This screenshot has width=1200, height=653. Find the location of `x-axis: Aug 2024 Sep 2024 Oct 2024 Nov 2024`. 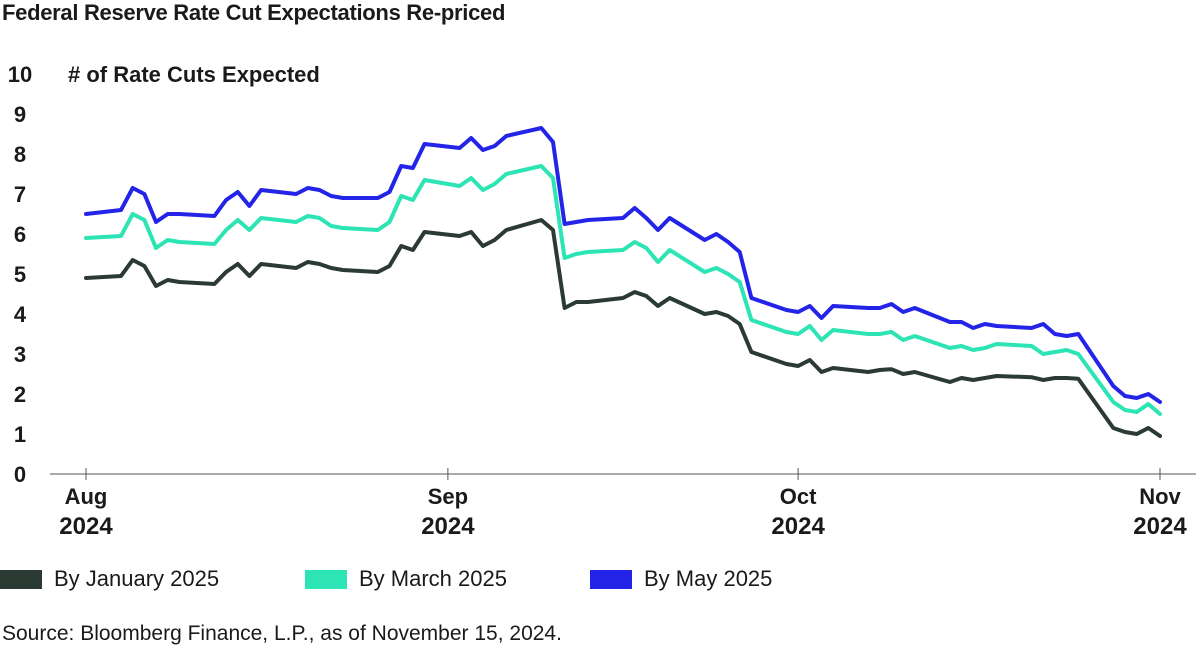

x-axis: Aug 2024 Sep 2024 Oct 2024 Nov 2024 is located at coordinates (623, 504).